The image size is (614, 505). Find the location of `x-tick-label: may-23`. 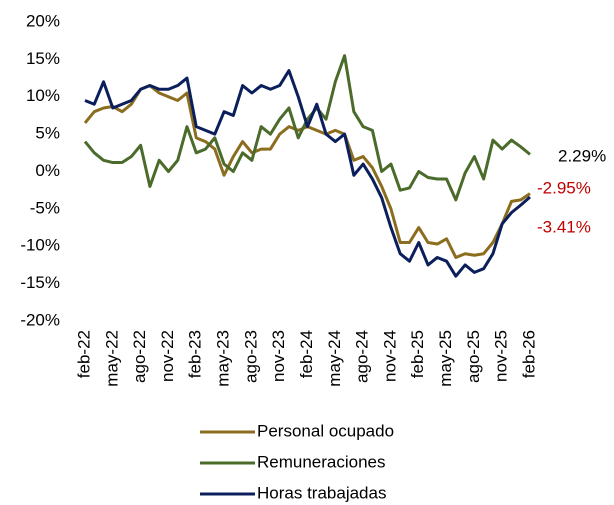

x-tick-label: may-23 is located at coordinates (223, 358).